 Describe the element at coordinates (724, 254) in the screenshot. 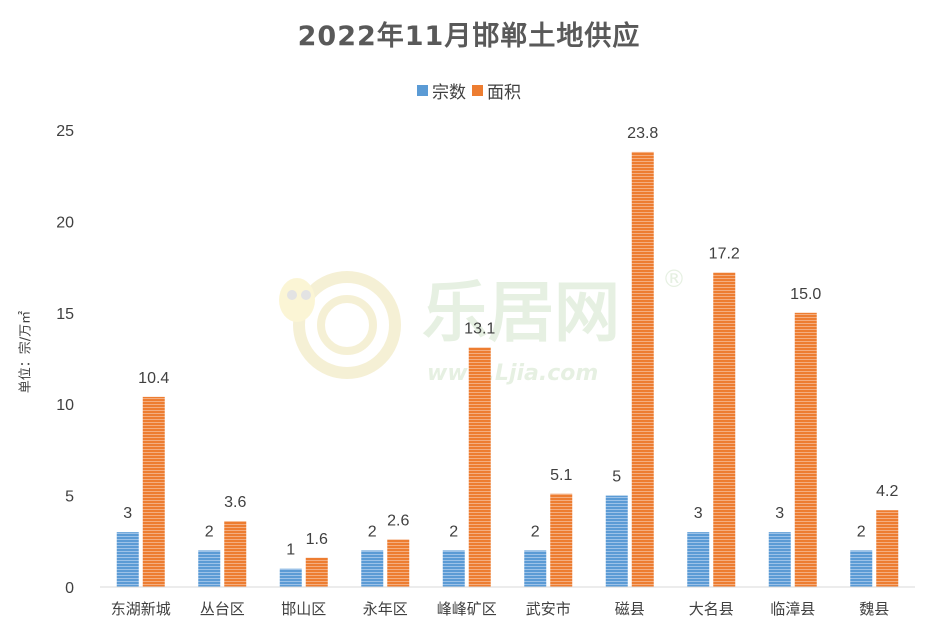

I see `data-label-area: 17.2` at that location.